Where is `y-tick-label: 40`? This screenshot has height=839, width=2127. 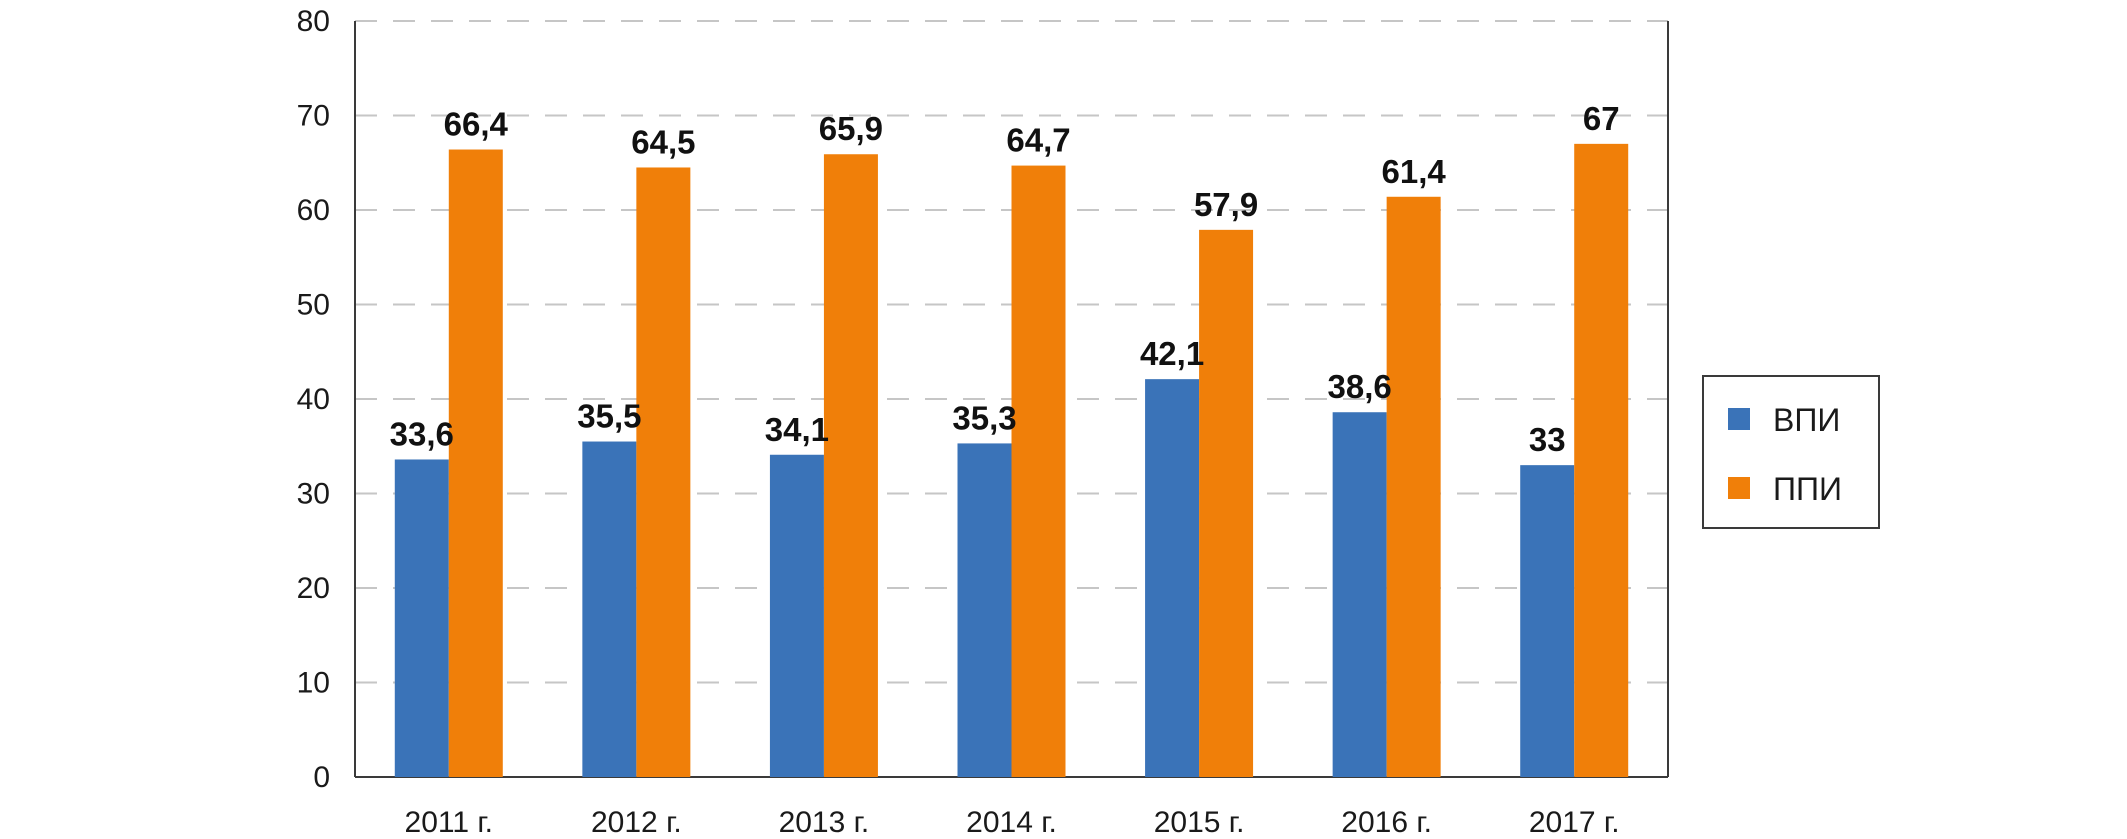
y-tick-label: 40 is located at coordinates (313, 399).